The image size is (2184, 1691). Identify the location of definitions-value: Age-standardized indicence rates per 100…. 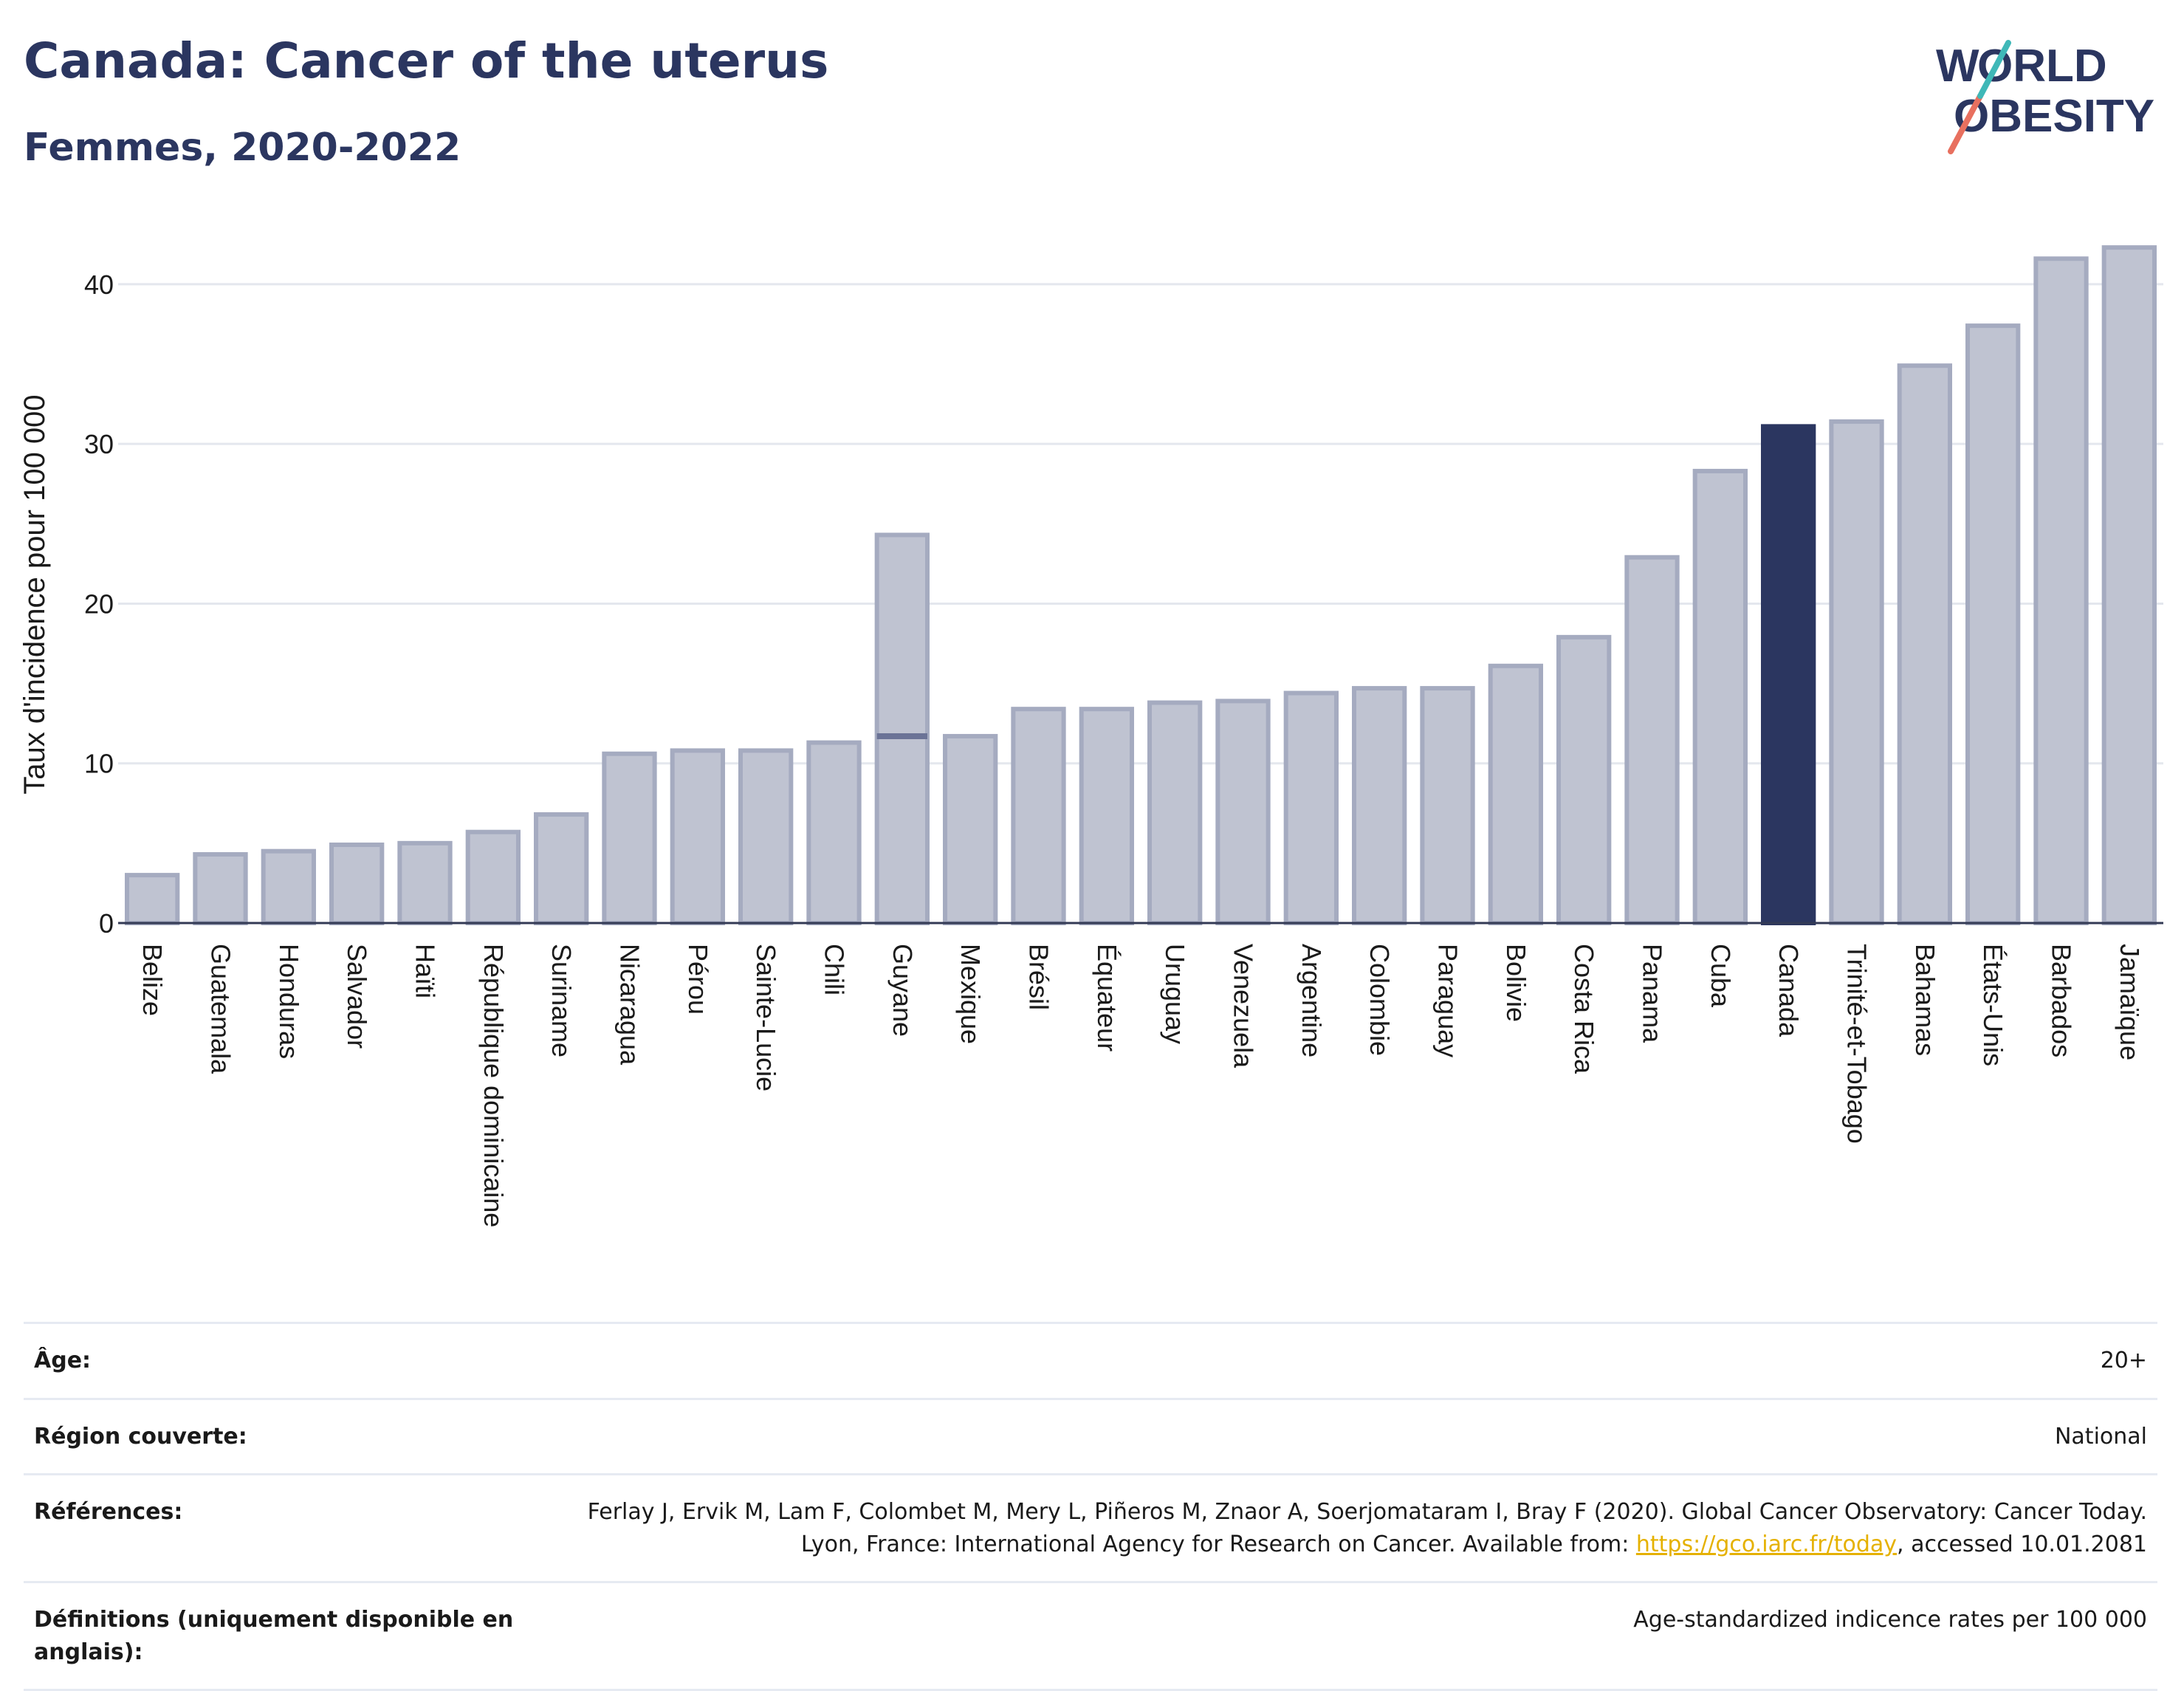
(1890, 1620).